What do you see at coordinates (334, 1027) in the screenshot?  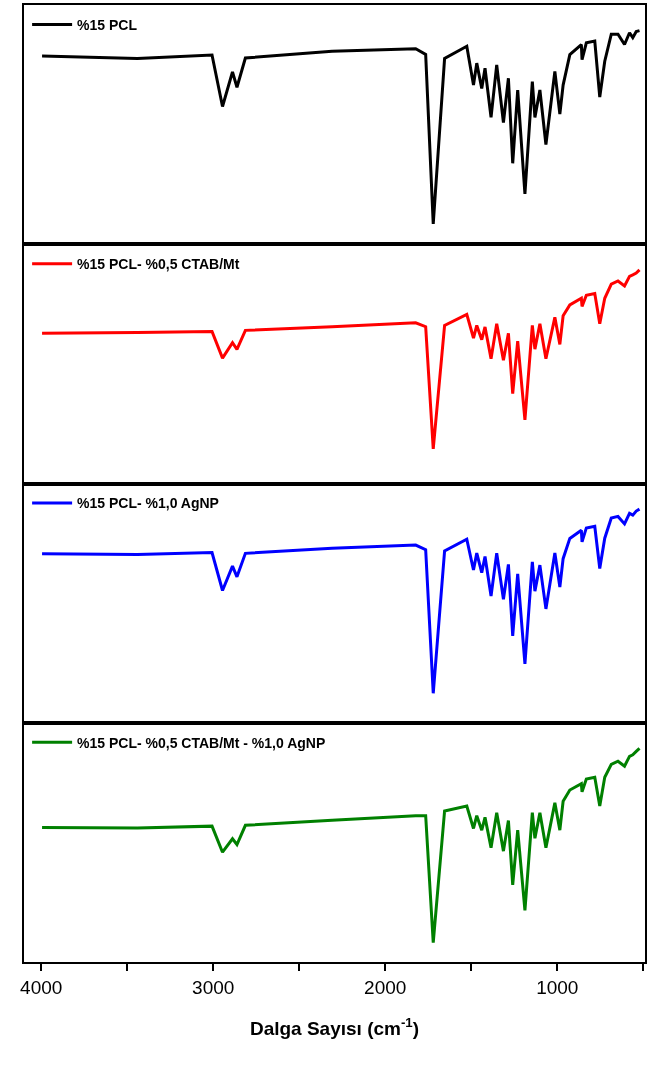 I see `x-axis-title: Dalga Sayısı (cm$^{-1}$)` at bounding box center [334, 1027].